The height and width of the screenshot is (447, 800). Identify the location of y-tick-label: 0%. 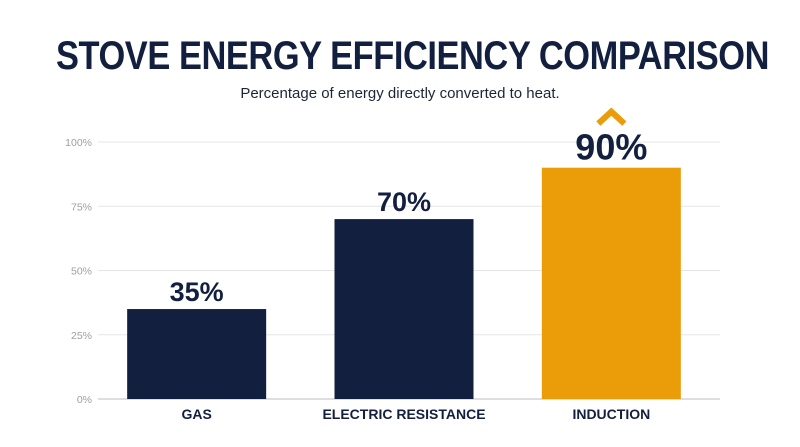
(84, 400).